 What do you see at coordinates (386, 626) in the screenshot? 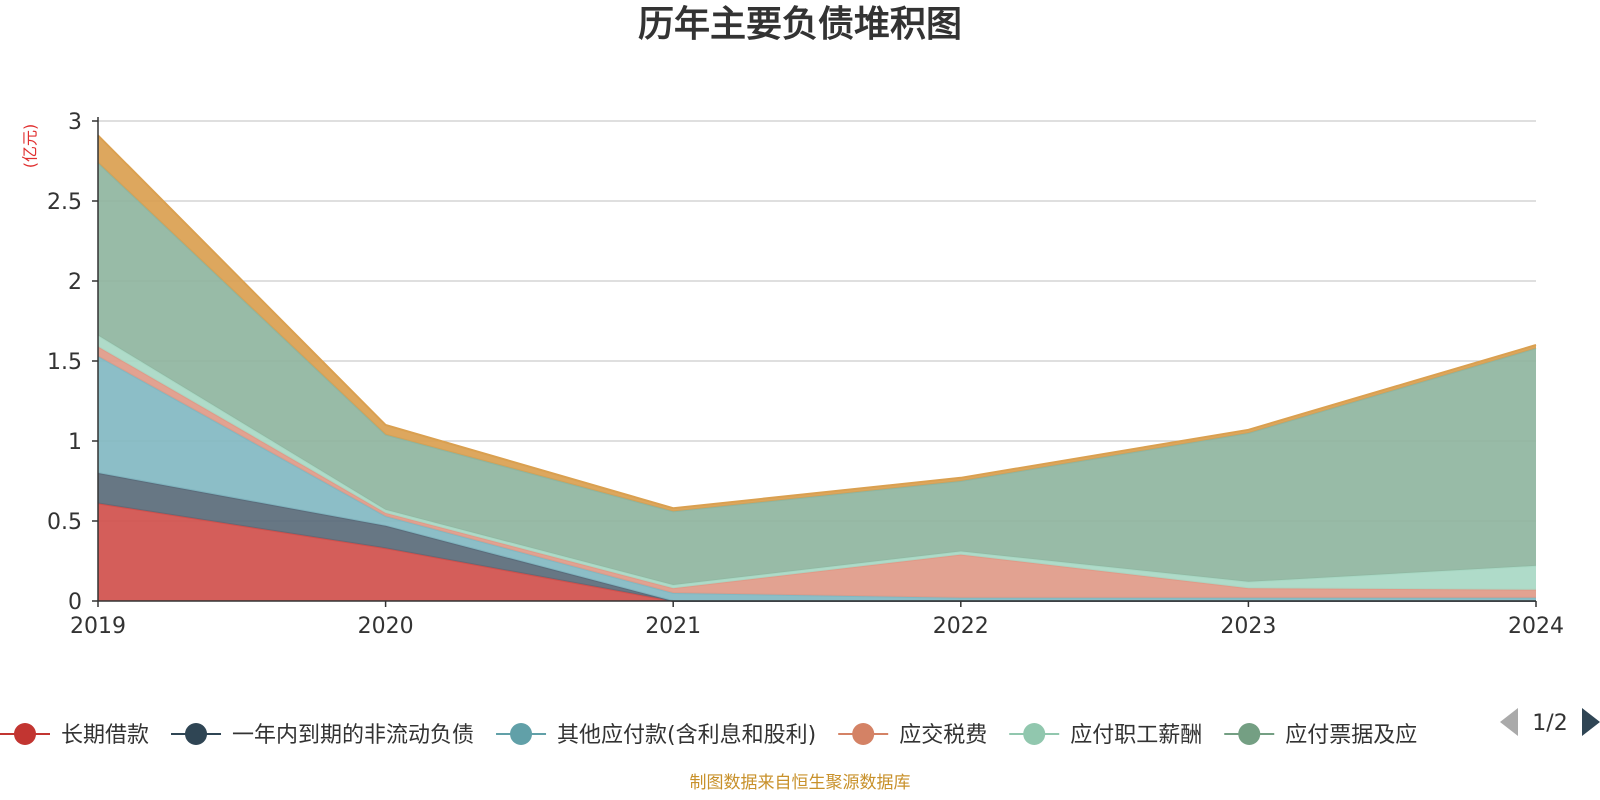
I see `x-tick-label: 2020` at bounding box center [386, 626].